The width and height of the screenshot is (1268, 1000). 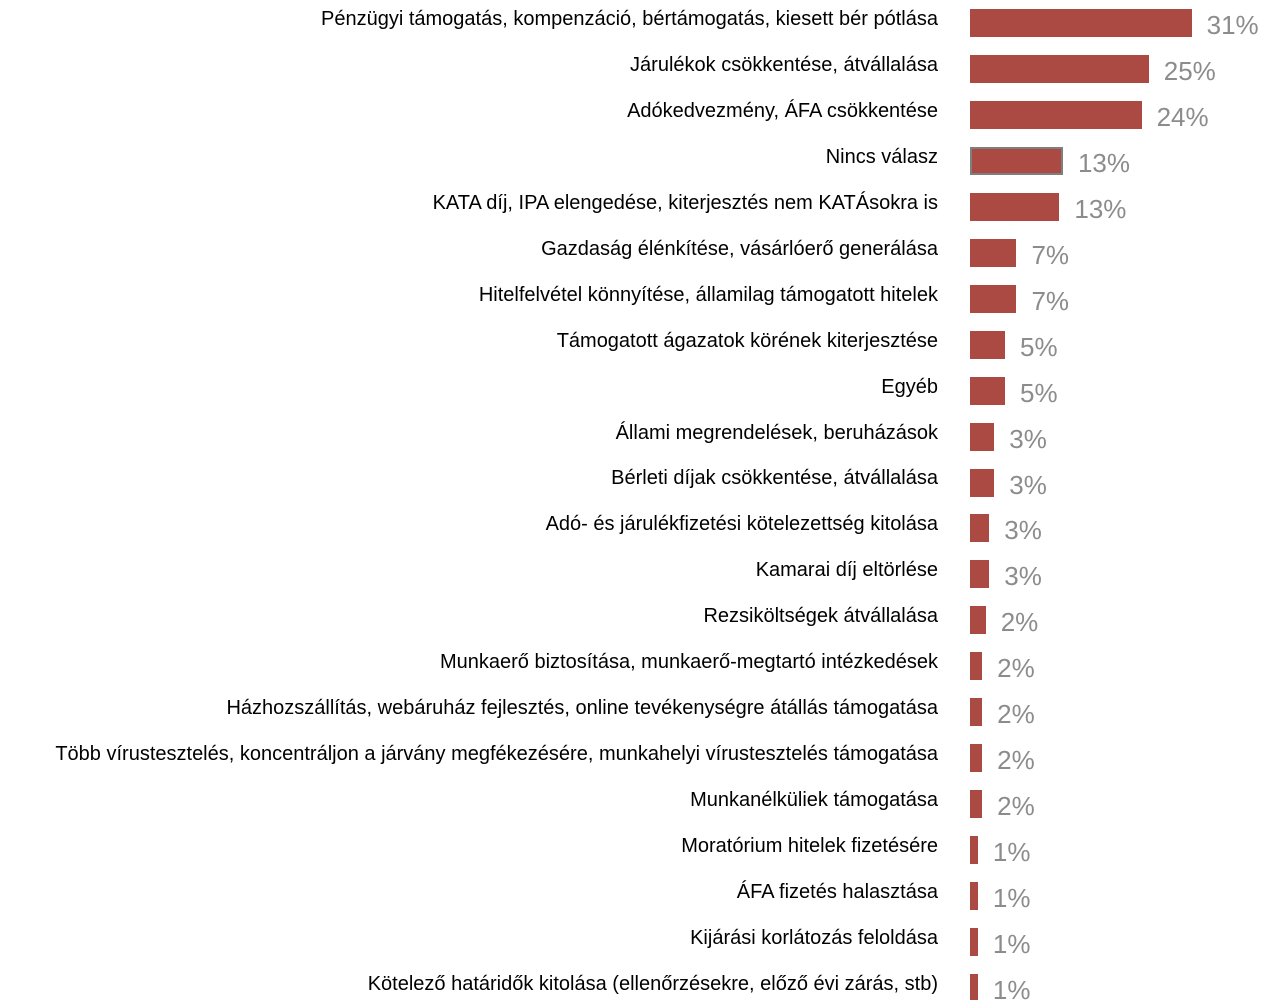 I want to click on category-label: Állami megrendelések, beruházások, so click(x=776, y=432).